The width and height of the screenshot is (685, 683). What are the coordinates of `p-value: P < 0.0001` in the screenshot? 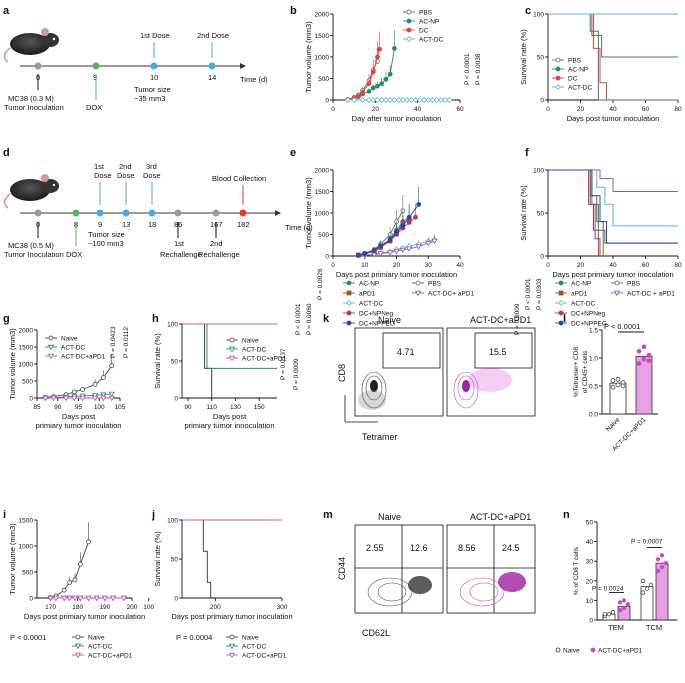 It's located at (528, 294).